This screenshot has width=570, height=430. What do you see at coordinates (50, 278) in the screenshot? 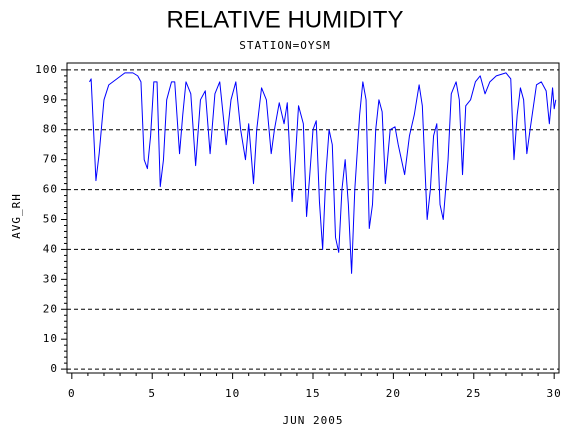
I see `y-tick-label: 30` at bounding box center [50, 278].